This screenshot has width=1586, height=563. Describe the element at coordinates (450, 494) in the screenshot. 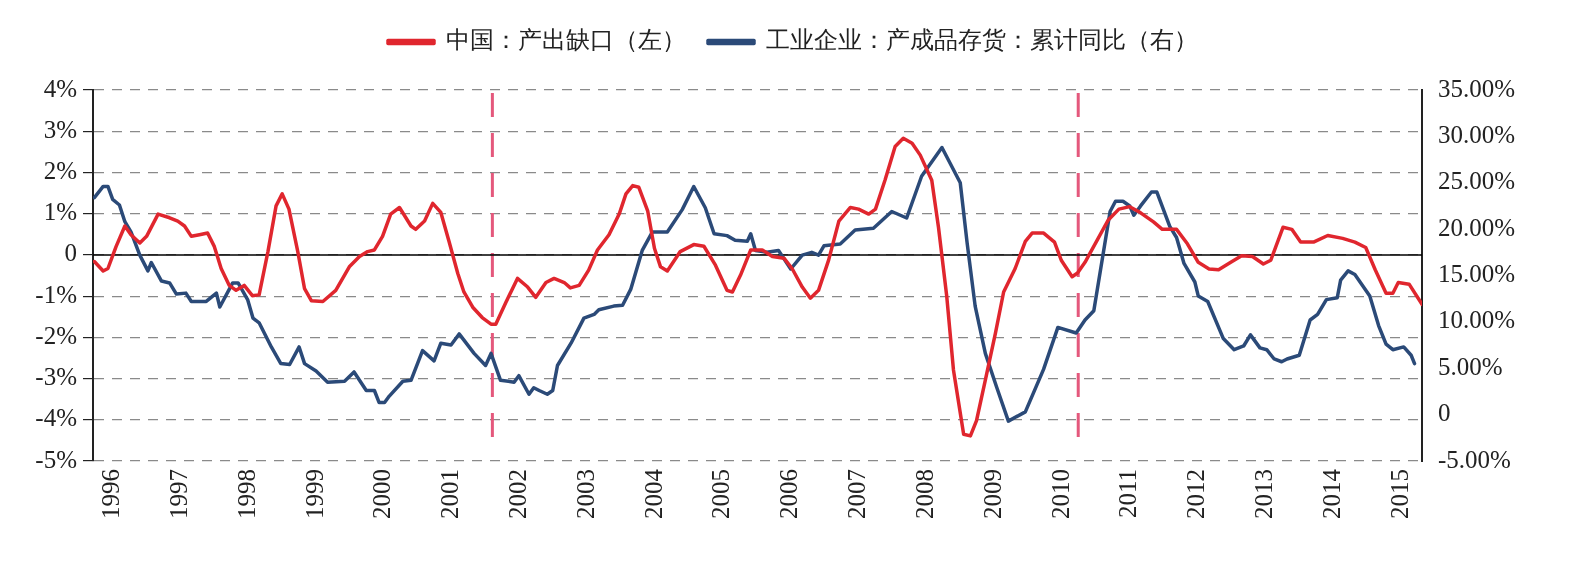

I see `x-tick-label: 2001` at that location.